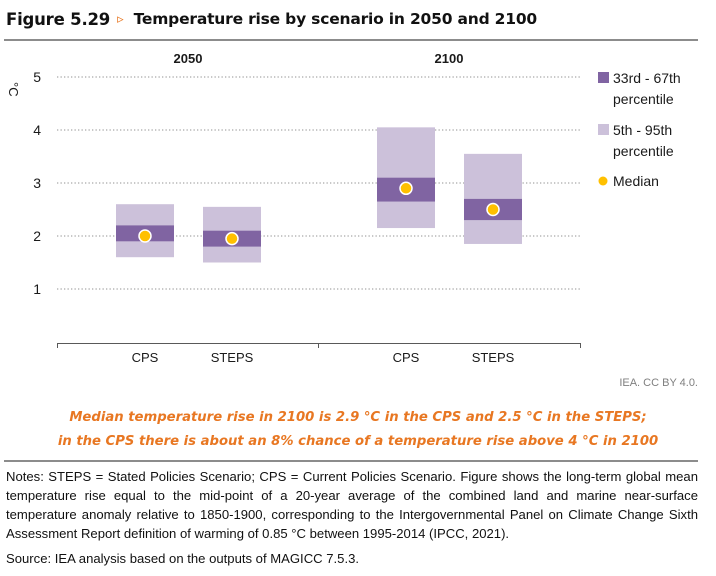 Image resolution: width=716 pixels, height=576 pixels. Describe the element at coordinates (120, 19) in the screenshot. I see `figure-arrow-icon: ▹` at that location.